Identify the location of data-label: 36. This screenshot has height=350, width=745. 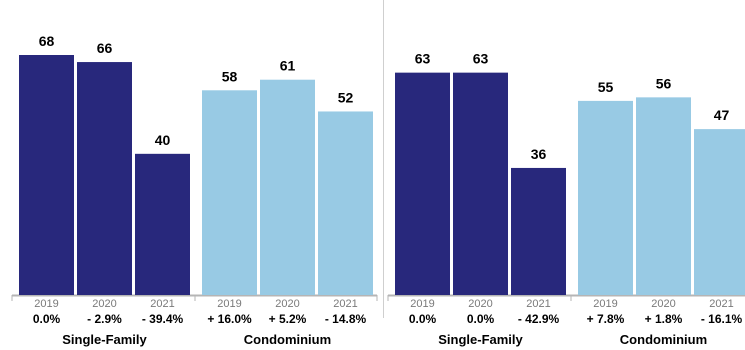
(539, 154).